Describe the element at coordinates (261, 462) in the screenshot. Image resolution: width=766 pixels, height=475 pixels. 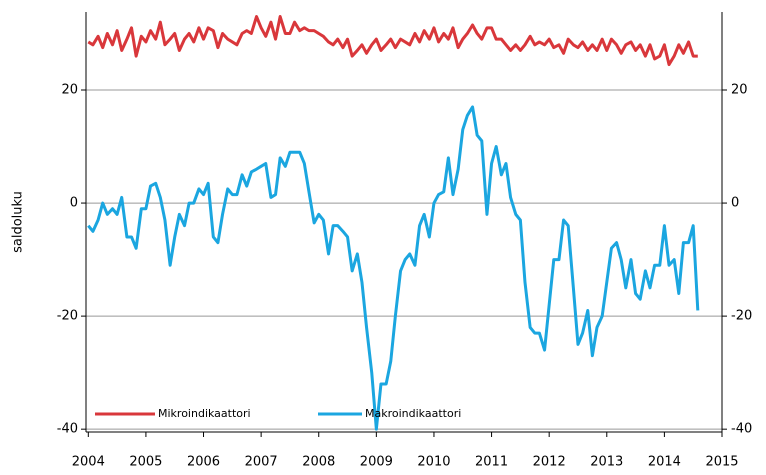
I see `x-tick-label: 2007` at that location.